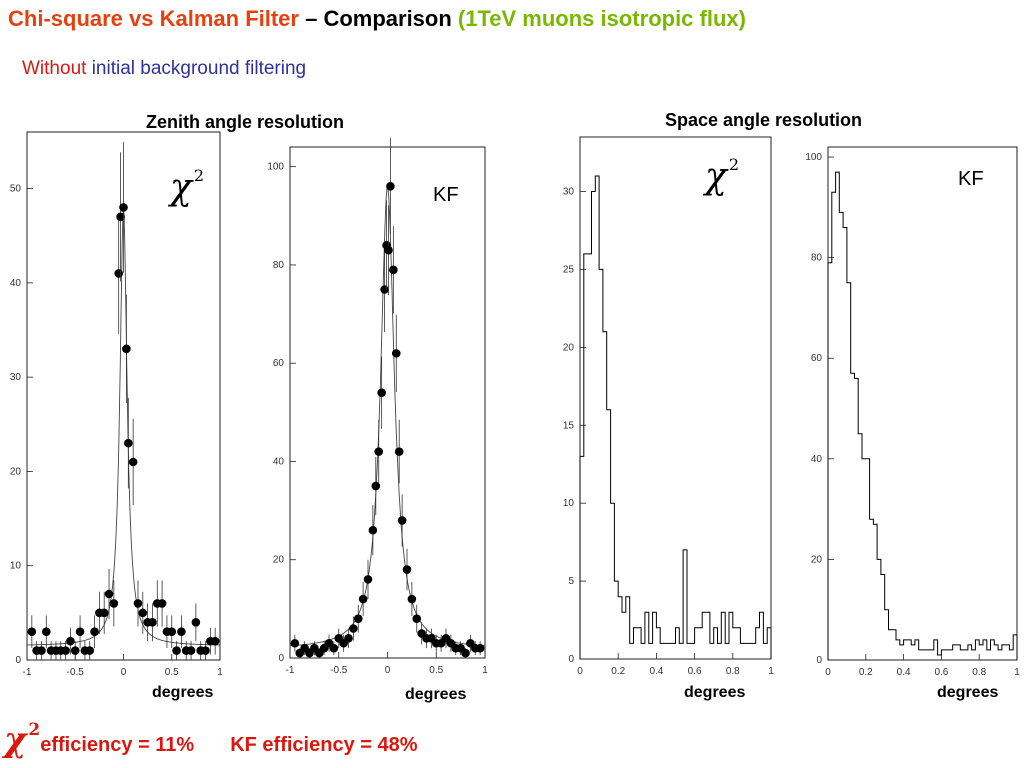 This screenshot has width=1024, height=768. I want to click on kf-efficiency-text: KF efficiency = 48%, so click(324, 745).